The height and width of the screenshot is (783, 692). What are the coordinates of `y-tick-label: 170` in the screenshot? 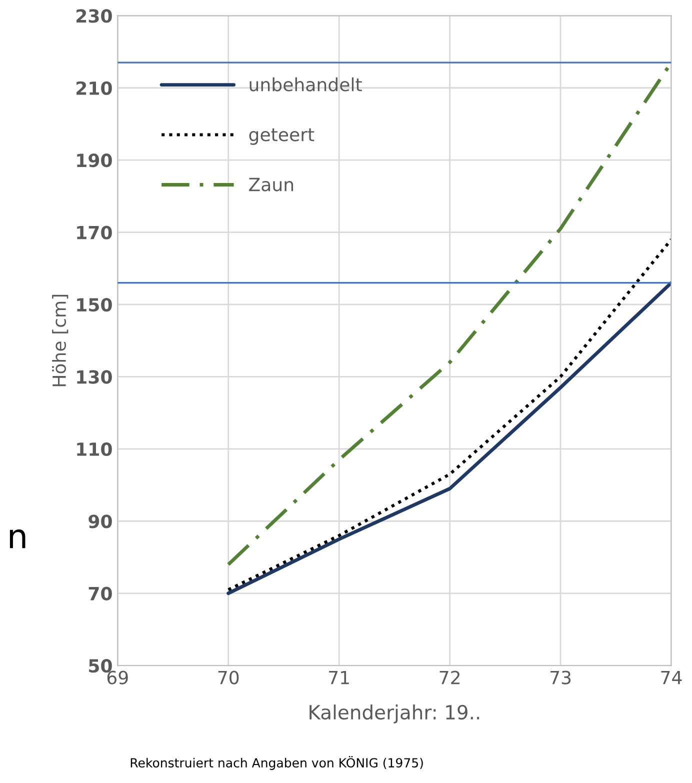 It's located at (94, 233).